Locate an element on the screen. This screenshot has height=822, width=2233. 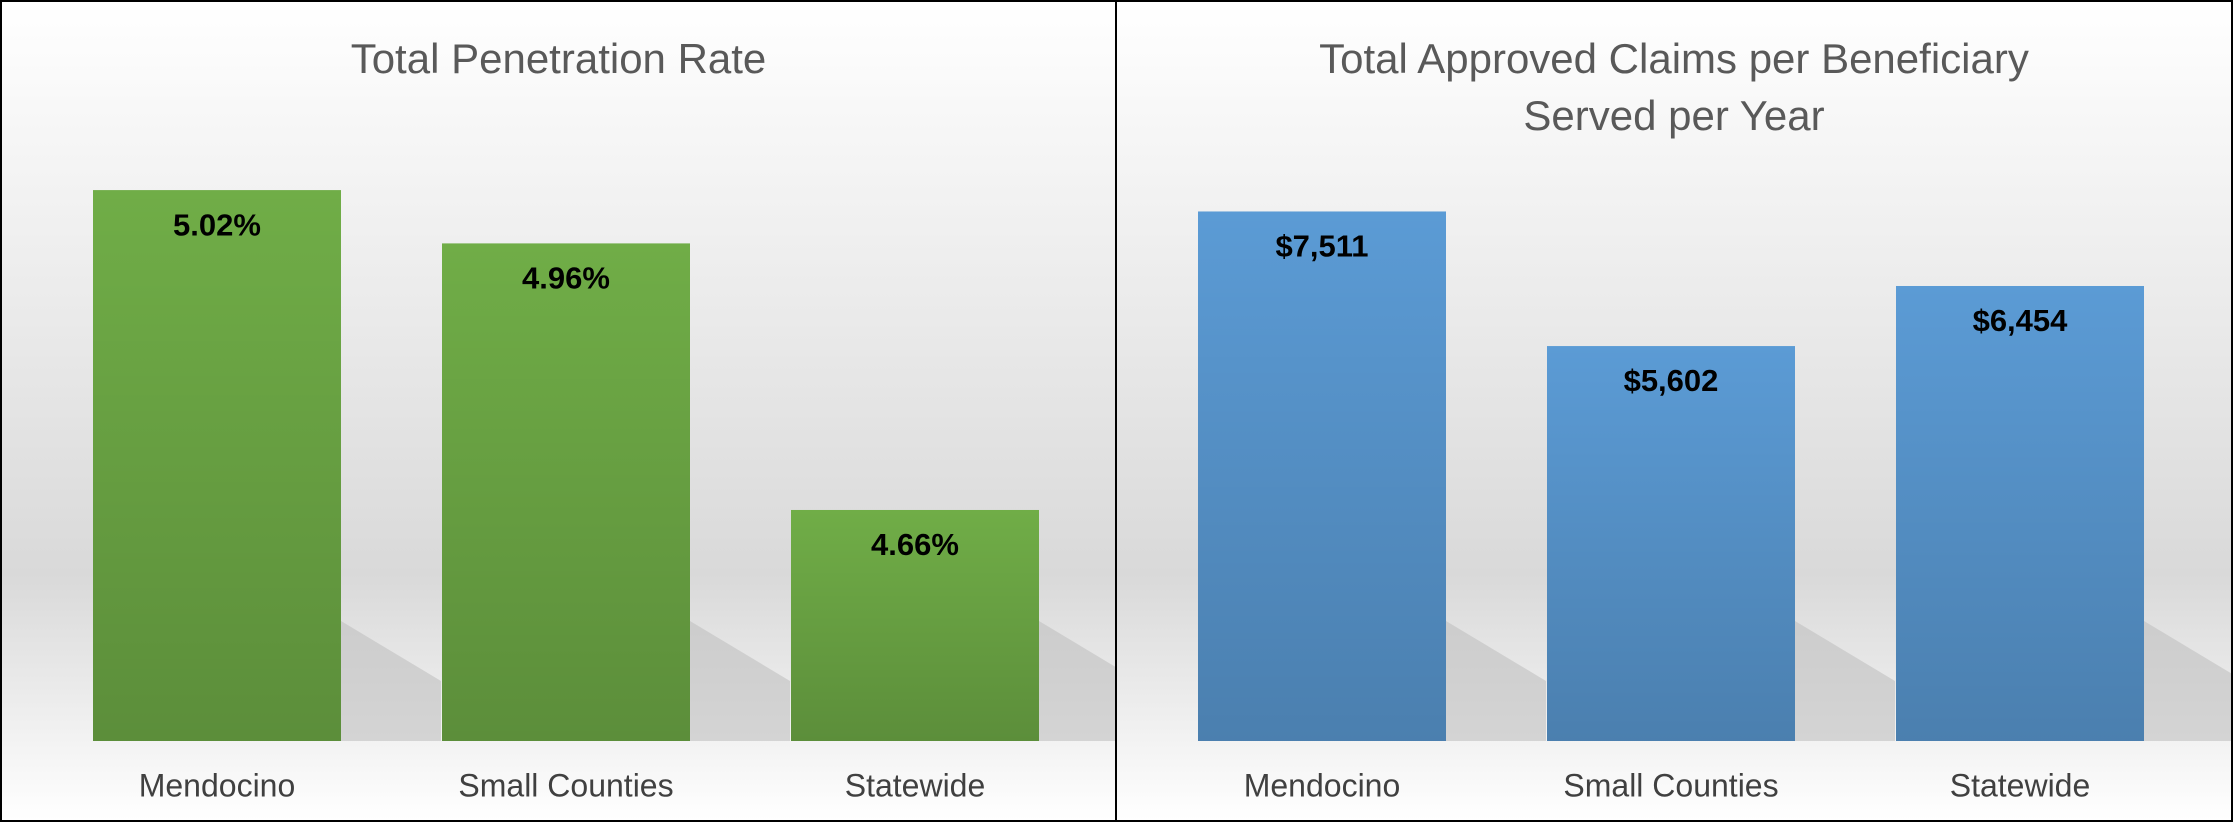
data-label: $7,511 is located at coordinates (1321, 246).